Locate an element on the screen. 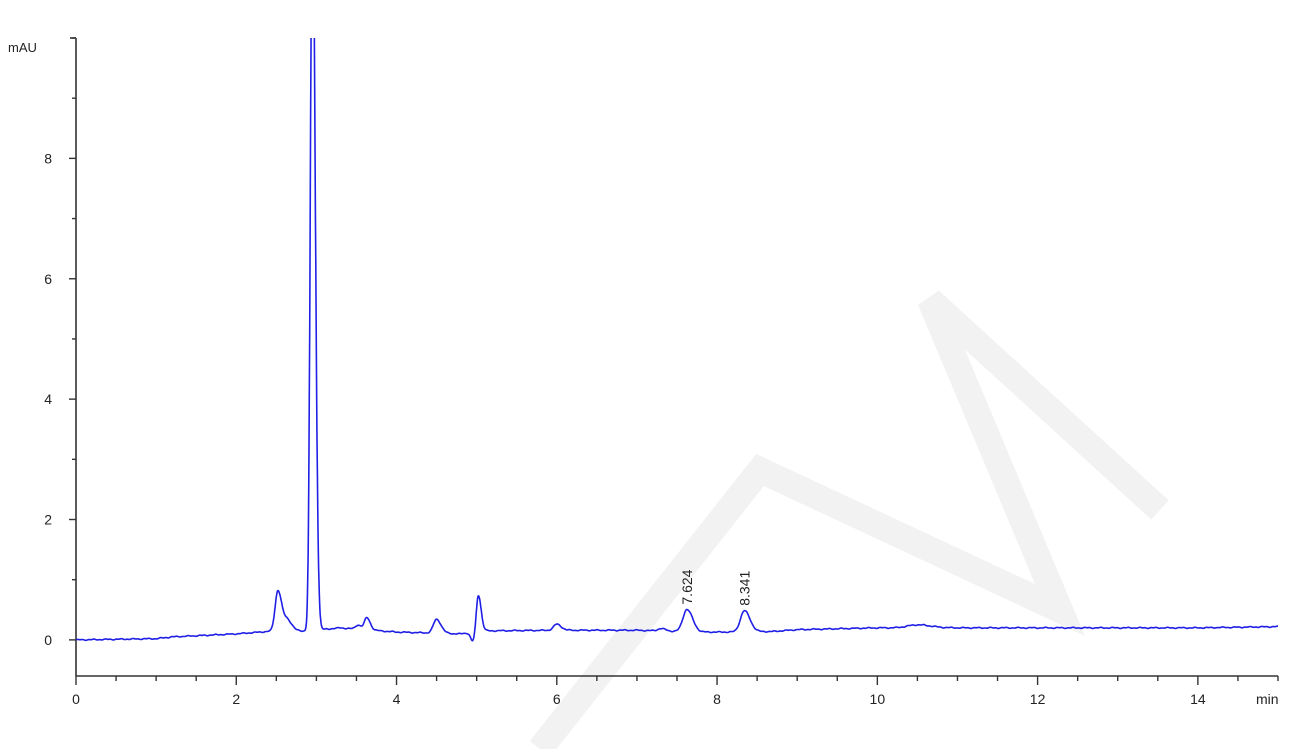 The height and width of the screenshot is (754, 1314). x-tick-label: 10 is located at coordinates (878, 699).